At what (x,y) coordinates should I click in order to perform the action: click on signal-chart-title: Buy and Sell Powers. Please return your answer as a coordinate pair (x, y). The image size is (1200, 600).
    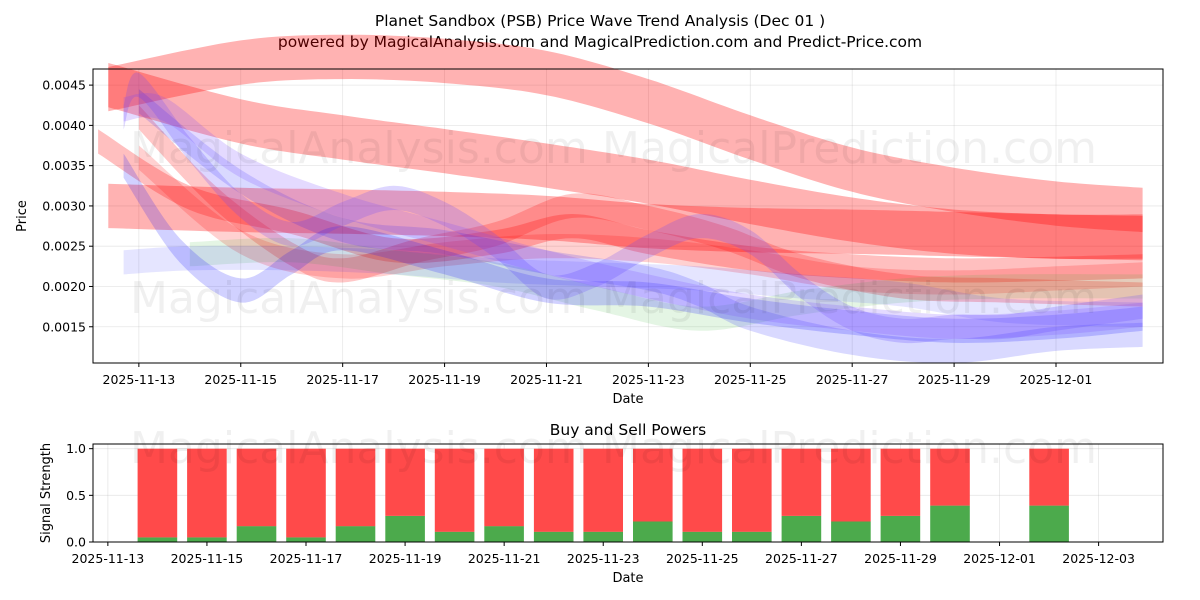
    Looking at the image, I should click on (628, 430).